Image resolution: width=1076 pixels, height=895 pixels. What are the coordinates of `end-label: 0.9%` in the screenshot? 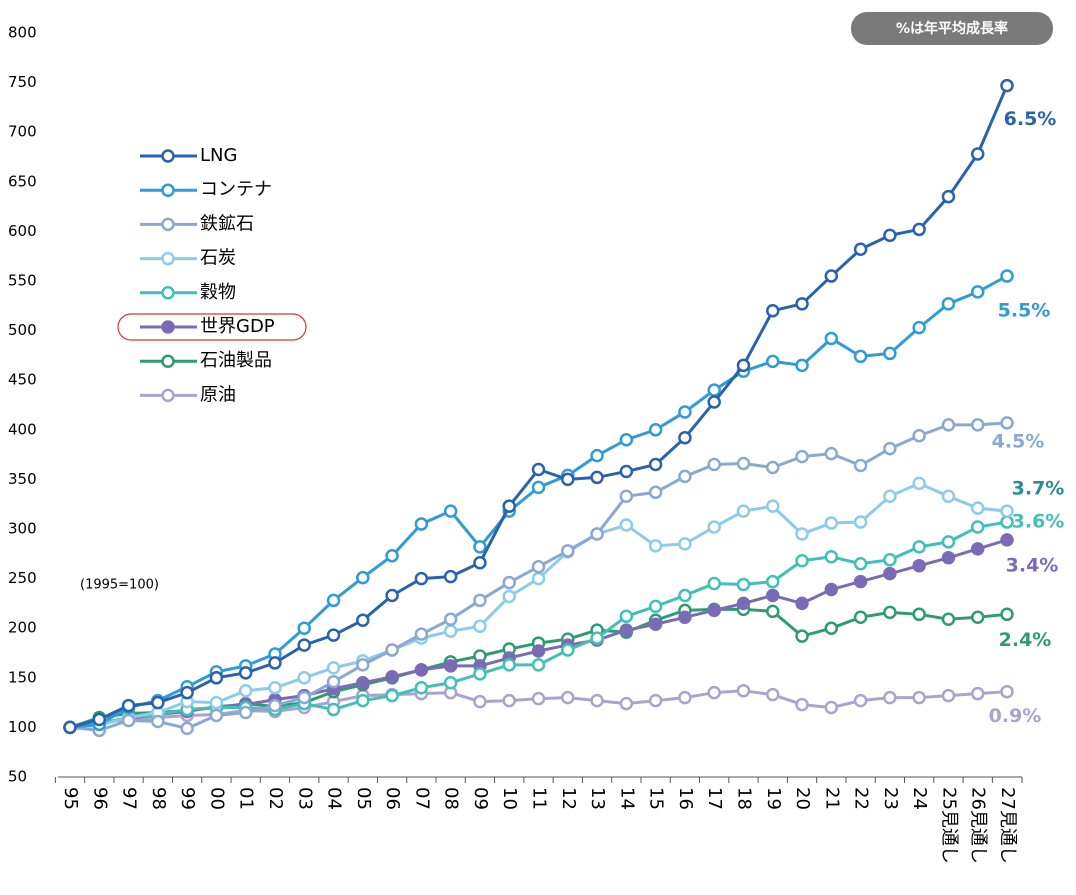 It's located at (1015, 716).